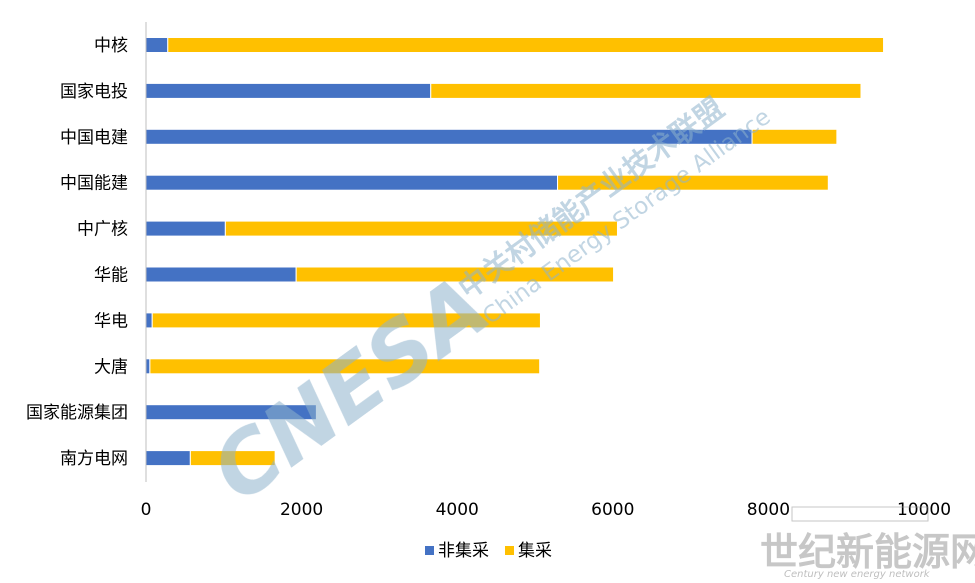  What do you see at coordinates (612, 510) in the screenshot?
I see `x-tick-label: 6000` at bounding box center [612, 510].